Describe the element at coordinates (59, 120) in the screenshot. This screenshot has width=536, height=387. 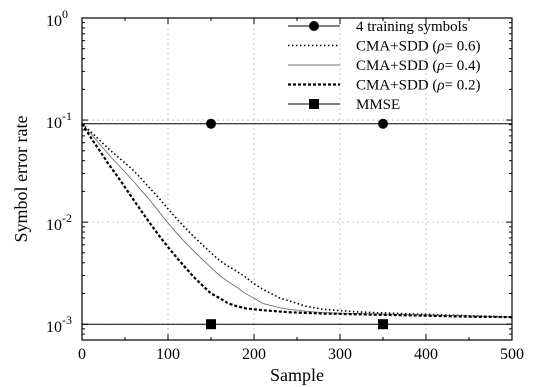
I see `y-tick-label: 10⁻¹` at that location.